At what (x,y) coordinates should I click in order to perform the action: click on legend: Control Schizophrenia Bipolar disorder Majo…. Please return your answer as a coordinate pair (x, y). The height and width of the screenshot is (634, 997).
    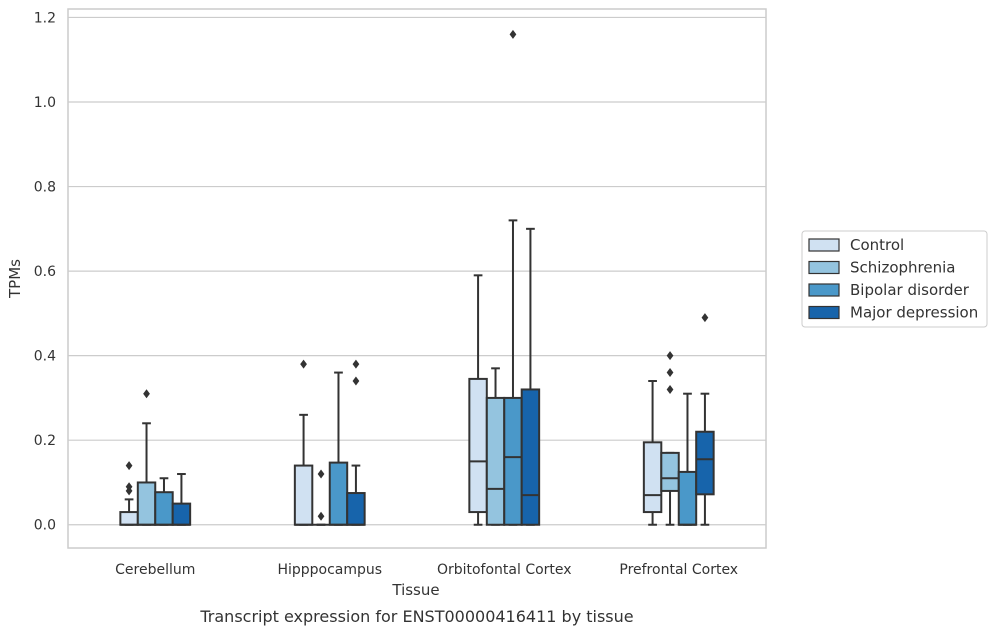
    Looking at the image, I should click on (894, 279).